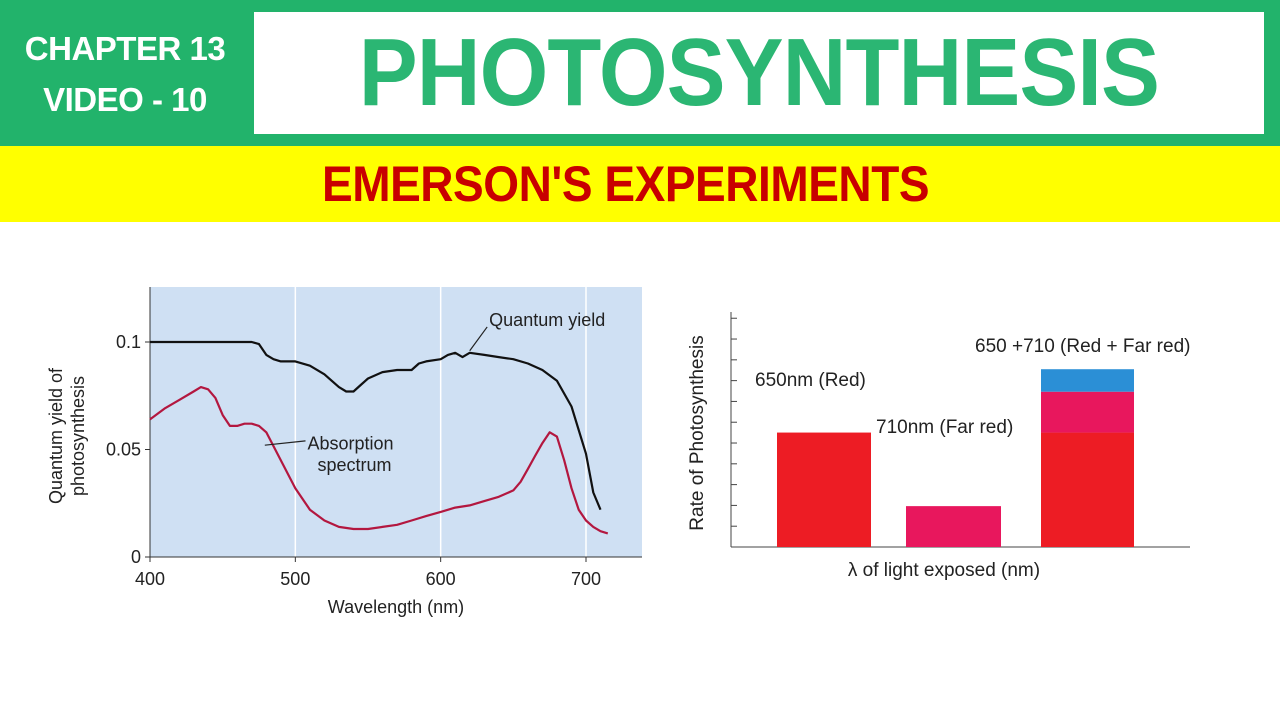 Image resolution: width=1280 pixels, height=720 pixels. What do you see at coordinates (810, 380) in the screenshot?
I see `bar-label: 650nm (Red)` at bounding box center [810, 380].